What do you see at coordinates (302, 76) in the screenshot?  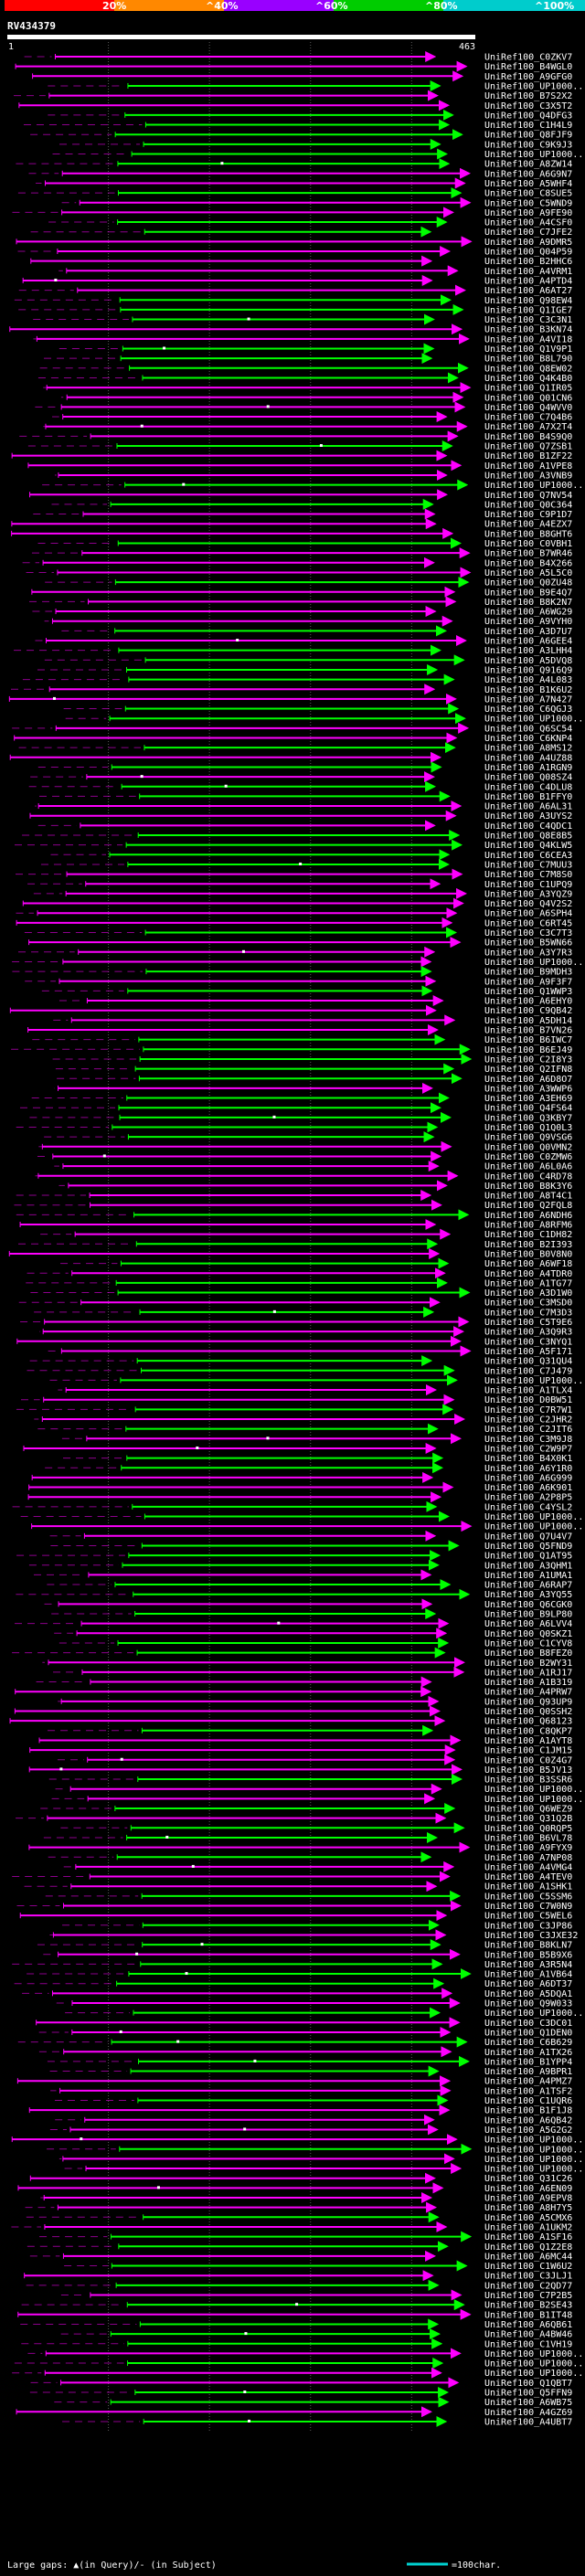 I see `hit-row: UniRef100_A9GFG0` at bounding box center [302, 76].